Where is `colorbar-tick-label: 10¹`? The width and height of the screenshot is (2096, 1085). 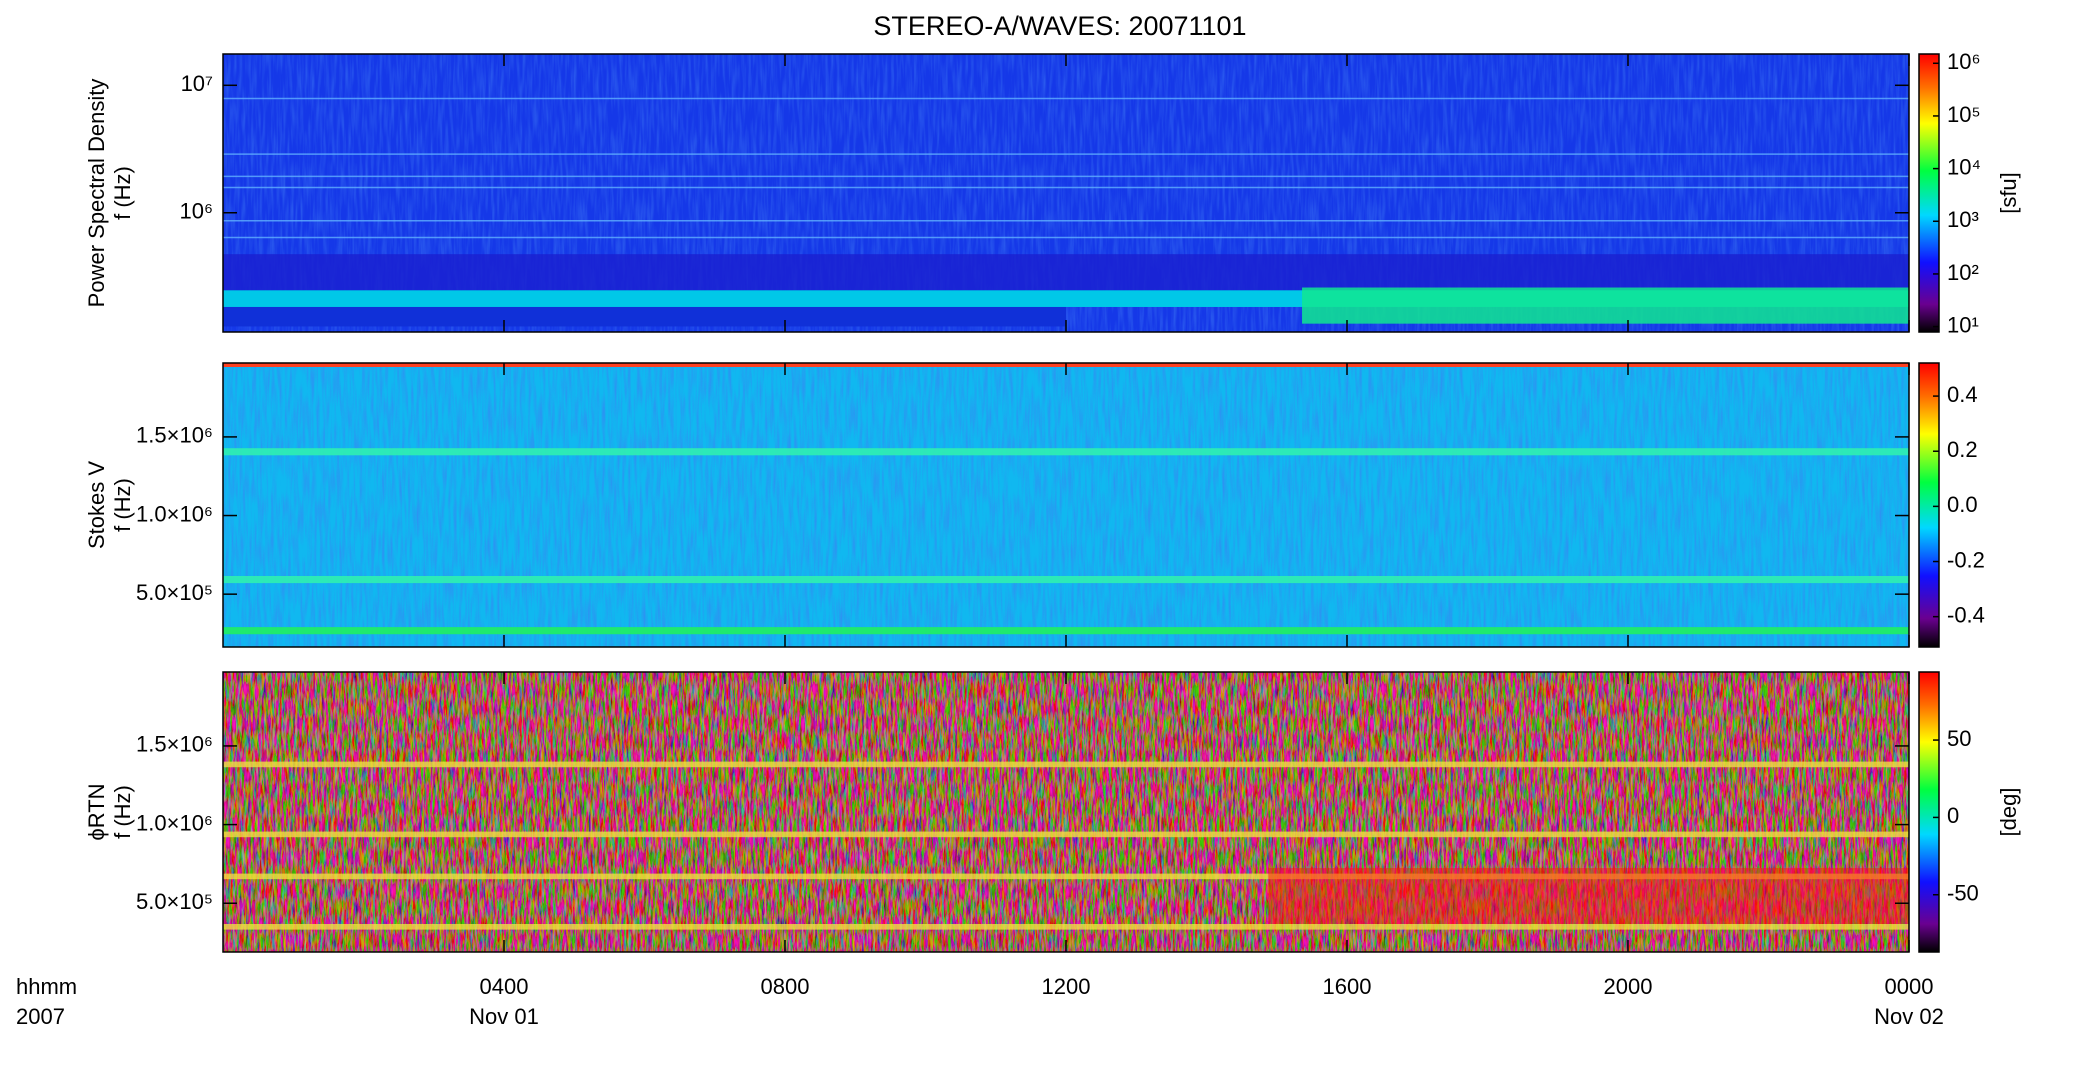 colorbar-tick-label: 10¹ is located at coordinates (1963, 324).